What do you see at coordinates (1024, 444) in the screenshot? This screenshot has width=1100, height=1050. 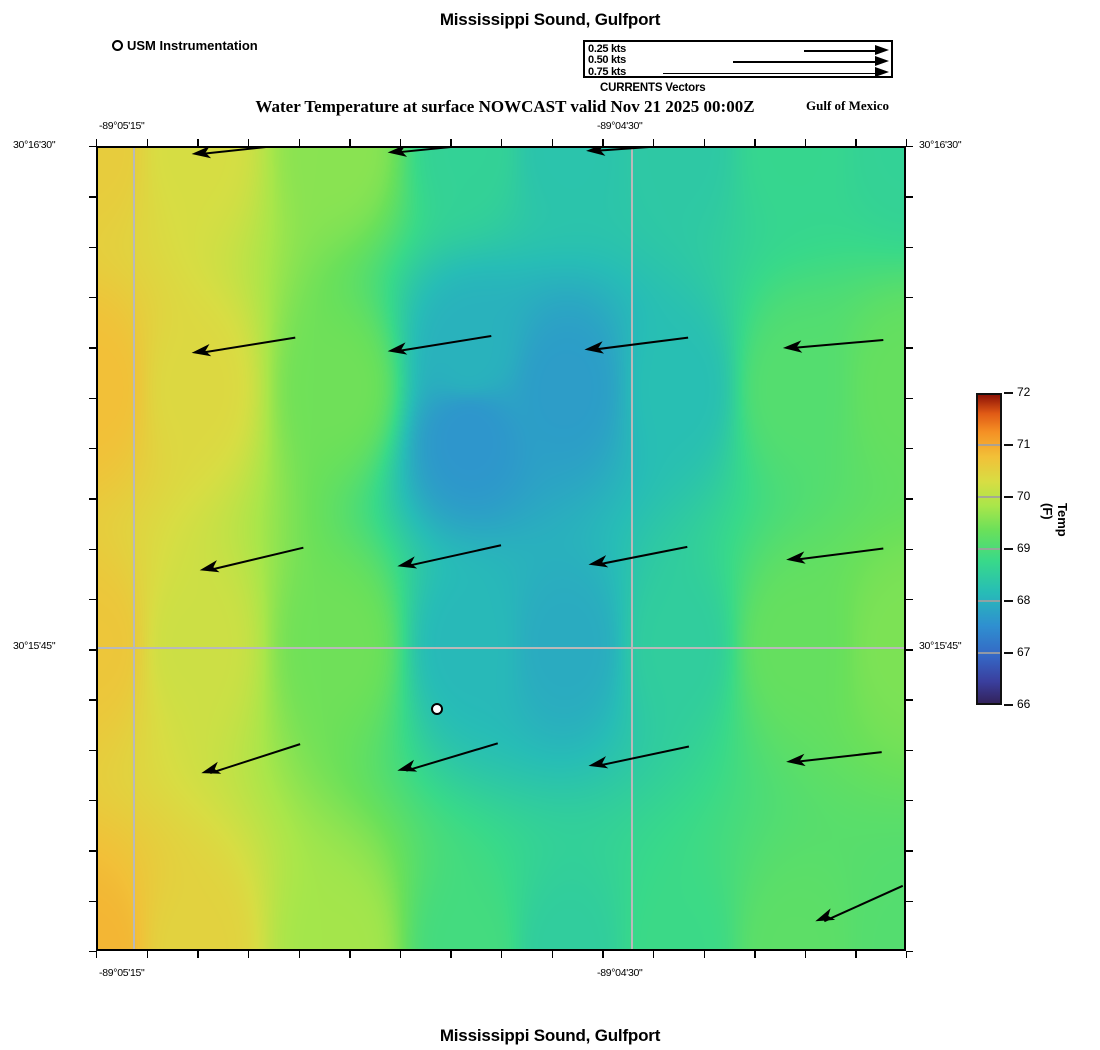 I see `colorbar-tick-label: 71` at bounding box center [1024, 444].